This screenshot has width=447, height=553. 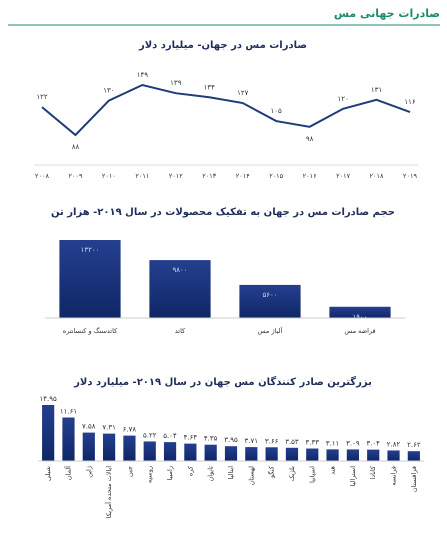 I want to click on data-label: ۱۳۹, so click(x=176, y=83).